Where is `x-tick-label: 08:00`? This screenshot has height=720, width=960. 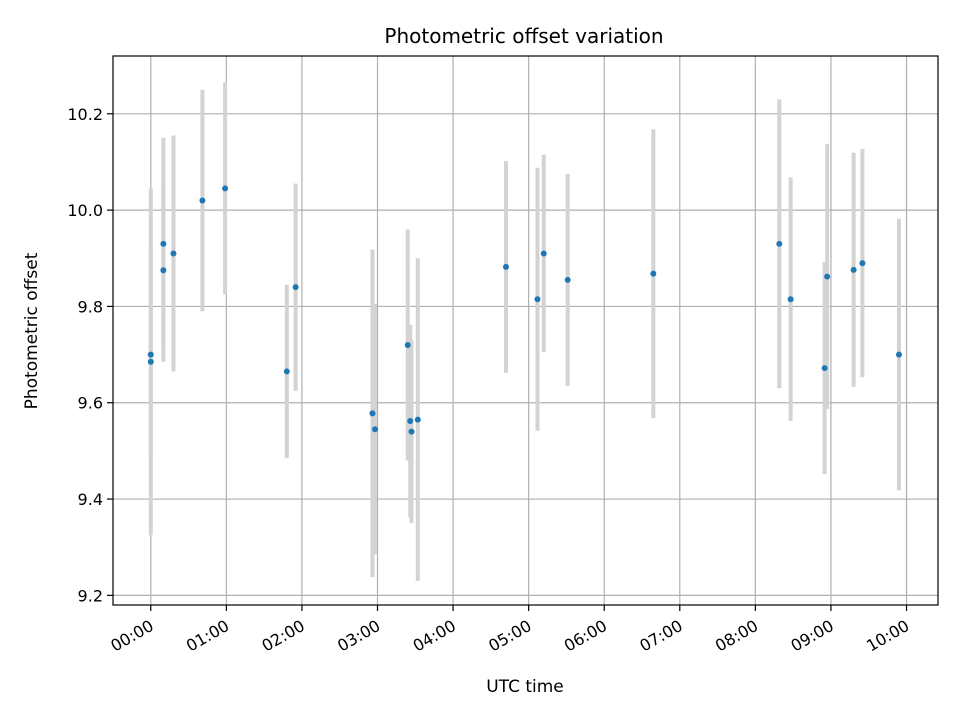
x-tick-label: 08:00 is located at coordinates (736, 636).